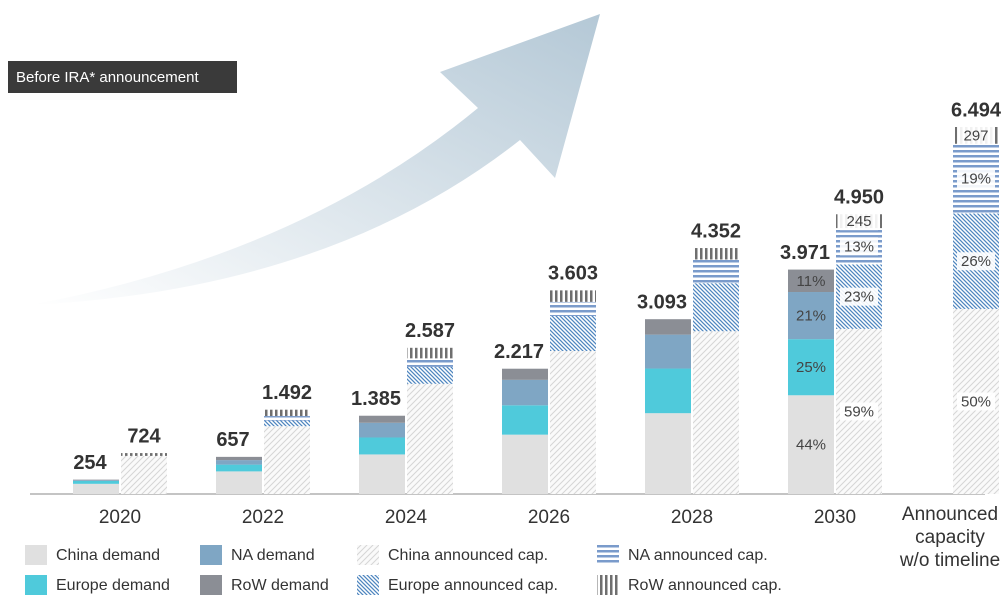  What do you see at coordinates (107, 77) in the screenshot?
I see `annotation: Before IRA* announcement` at bounding box center [107, 77].